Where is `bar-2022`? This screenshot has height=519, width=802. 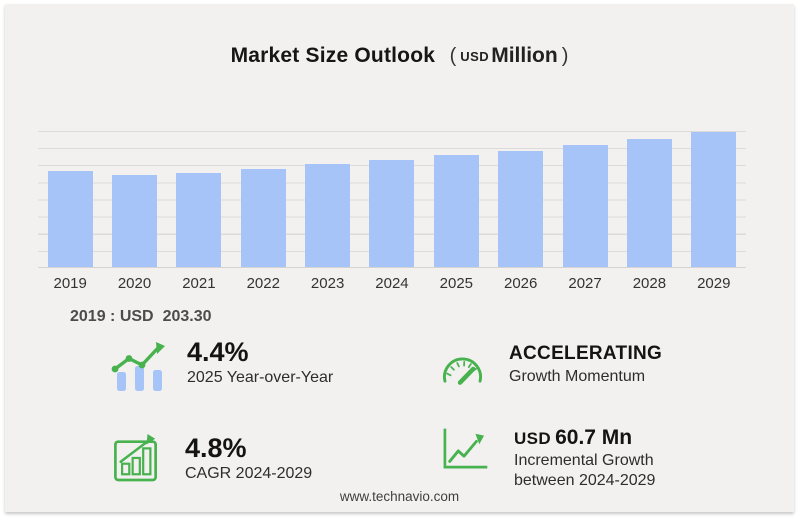 bar-2022 is located at coordinates (263, 217).